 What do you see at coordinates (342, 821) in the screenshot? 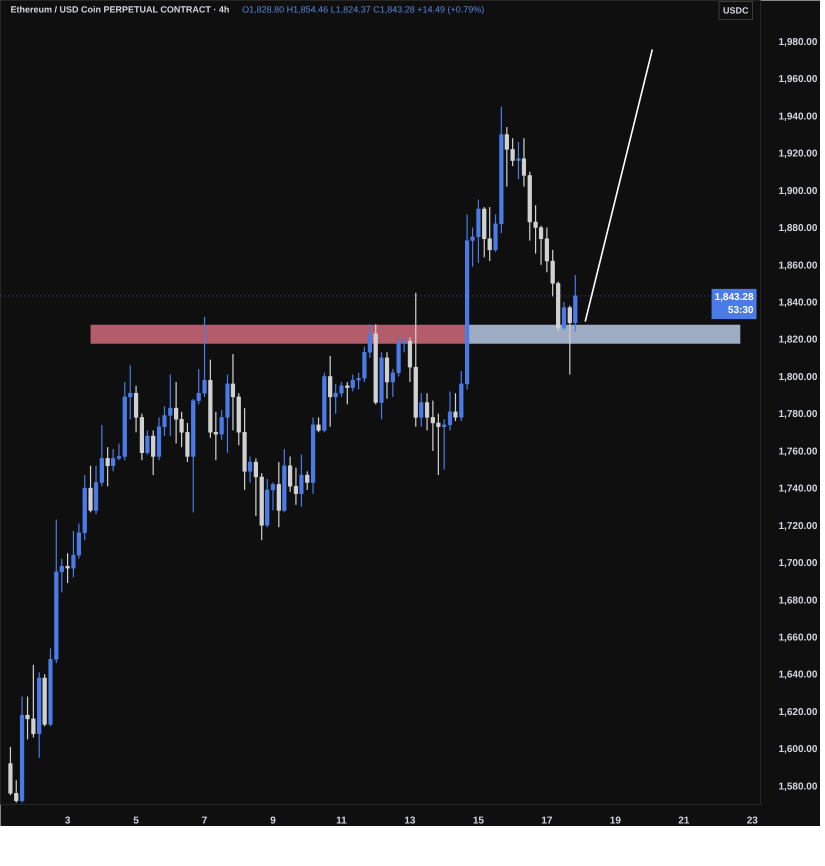
I see `x-tick-label: 11` at bounding box center [342, 821].